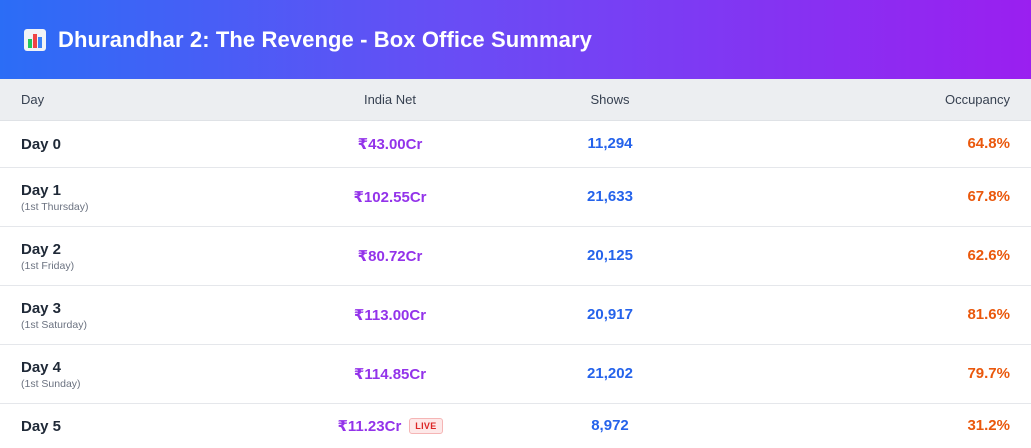  Describe the element at coordinates (150, 315) in the screenshot. I see `day-cell: Day 3 (1st Saturday)` at that location.